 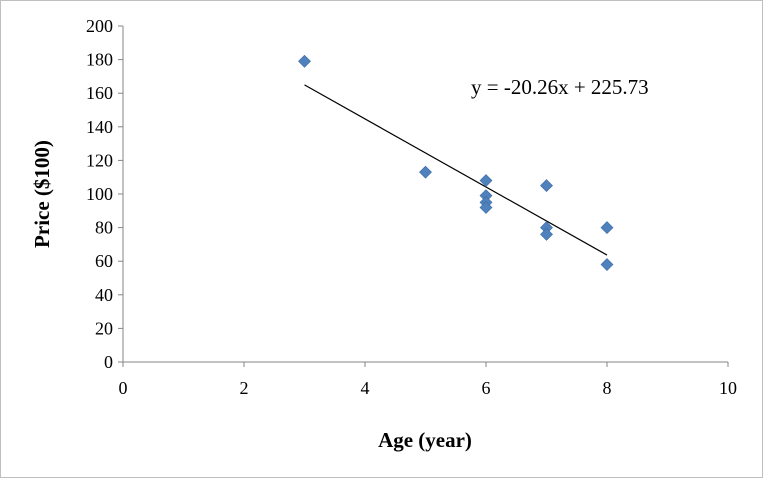 I want to click on y-axis-title: Price ($100), so click(x=42, y=194).